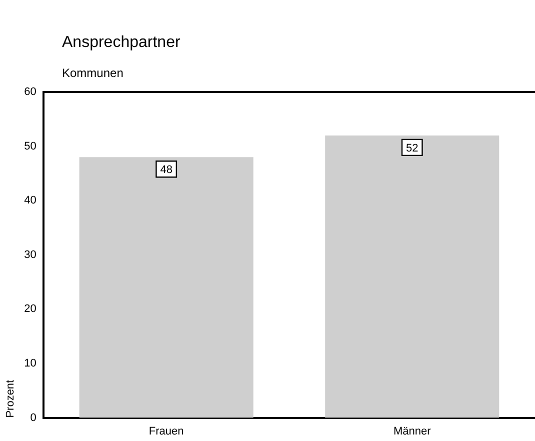 This screenshot has width=535, height=441. I want to click on y-tick-label: 60, so click(30, 92).